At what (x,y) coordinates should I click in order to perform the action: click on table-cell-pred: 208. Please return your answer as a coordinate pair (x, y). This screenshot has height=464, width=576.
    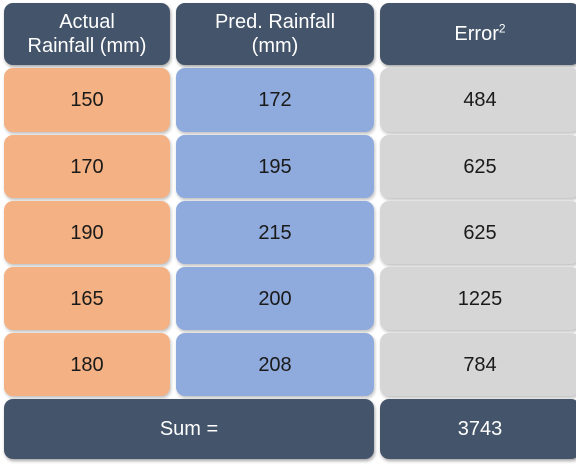
    Looking at the image, I should click on (275, 364).